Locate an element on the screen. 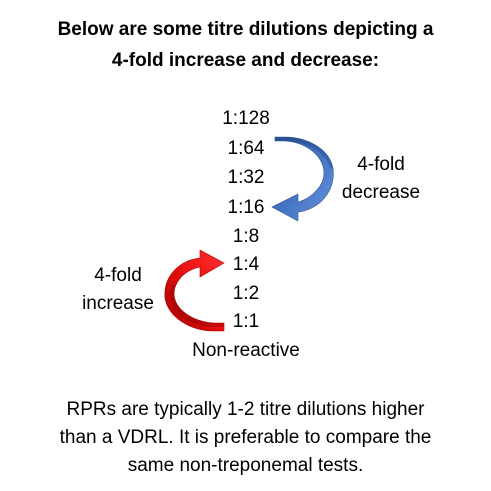  dilution-1-16: 1:16 is located at coordinates (246, 207).